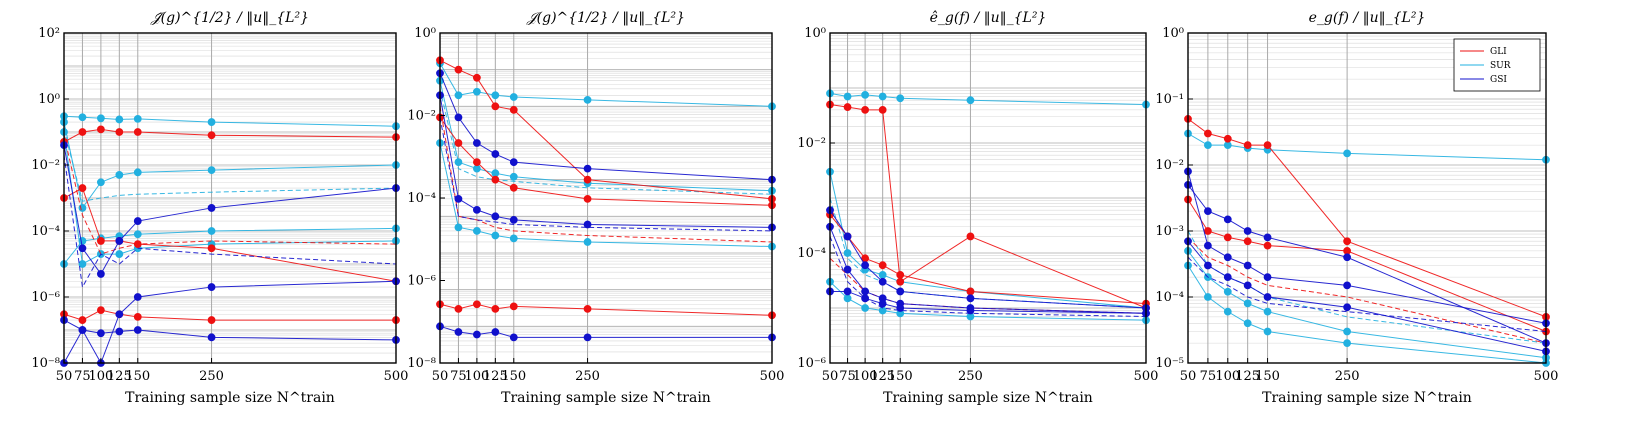 Image resolution: width=1644 pixels, height=431 pixels. Describe the element at coordinates (1497, 65) in the screenshot. I see `legend: GLI SUR GSI` at that location.